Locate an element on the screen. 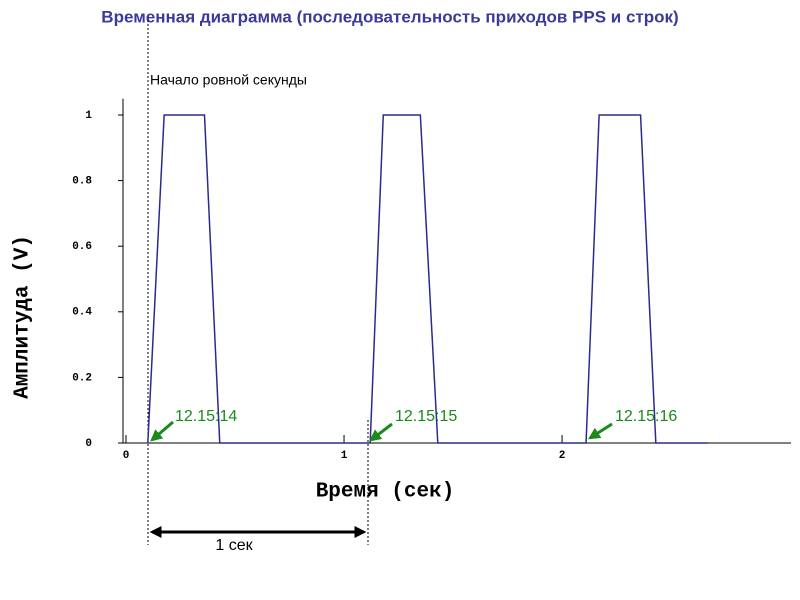 The image size is (800, 600). y-tick-label: 0.2 is located at coordinates (82, 378).